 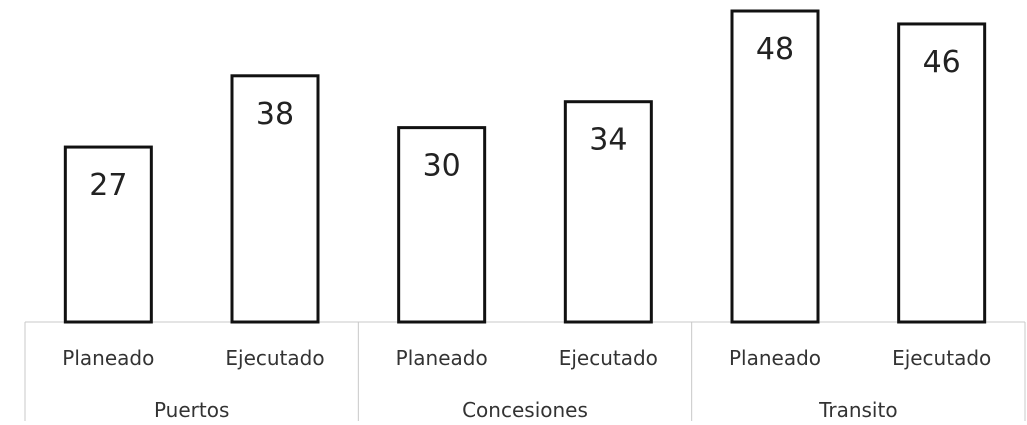 What do you see at coordinates (442, 166) in the screenshot?
I see `bar-value-label: 30` at bounding box center [442, 166].